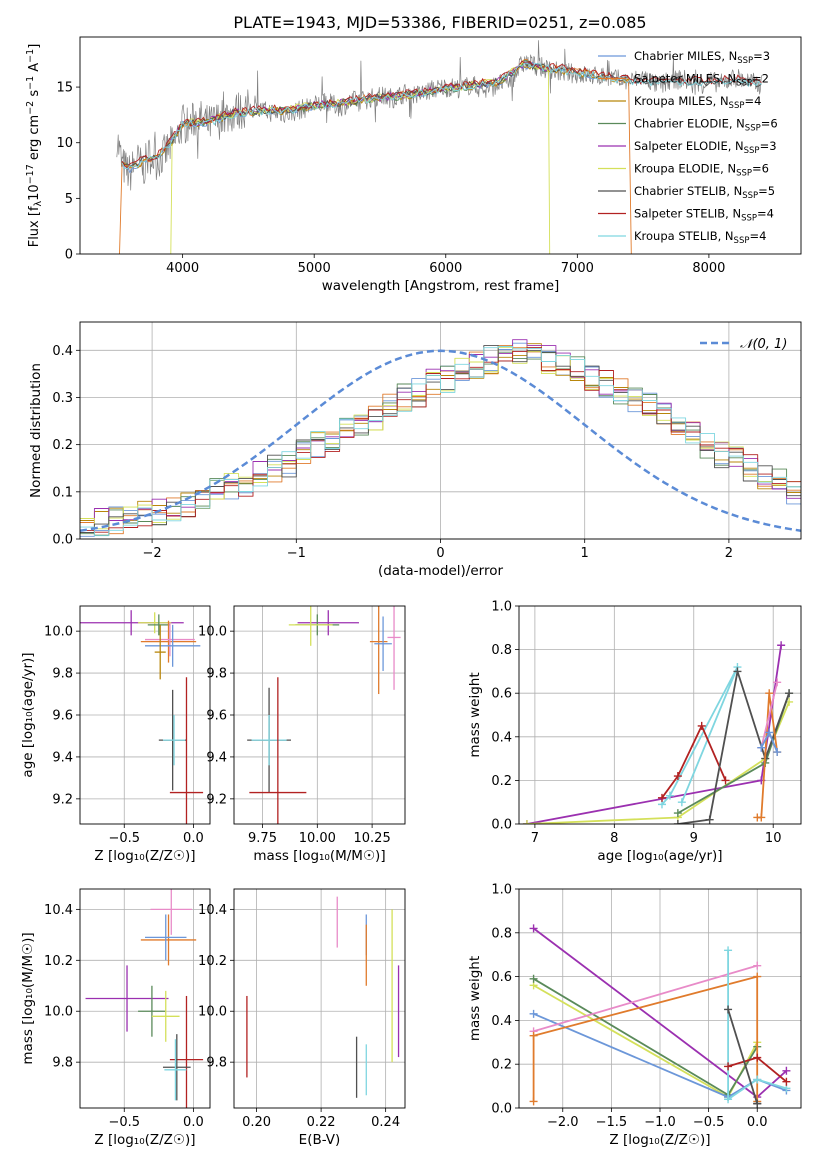 This screenshot has width=819, height=1170. What do you see at coordinates (612, 1122) in the screenshot?
I see `x-tick-label: −1.5` at bounding box center [612, 1122].